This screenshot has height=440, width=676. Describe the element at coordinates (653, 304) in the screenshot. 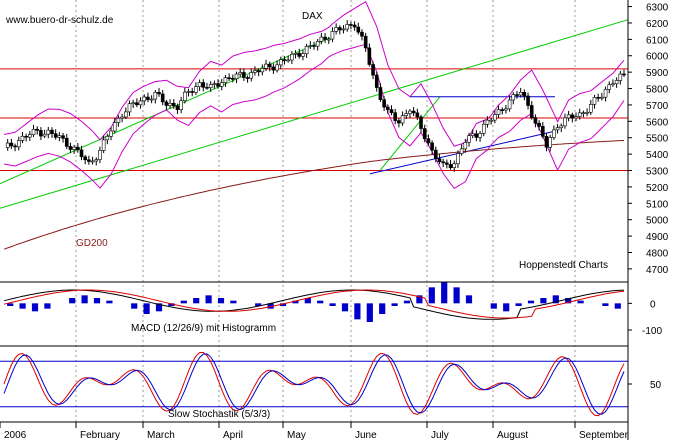

I see `macd-y-tick-label: 0` at that location.